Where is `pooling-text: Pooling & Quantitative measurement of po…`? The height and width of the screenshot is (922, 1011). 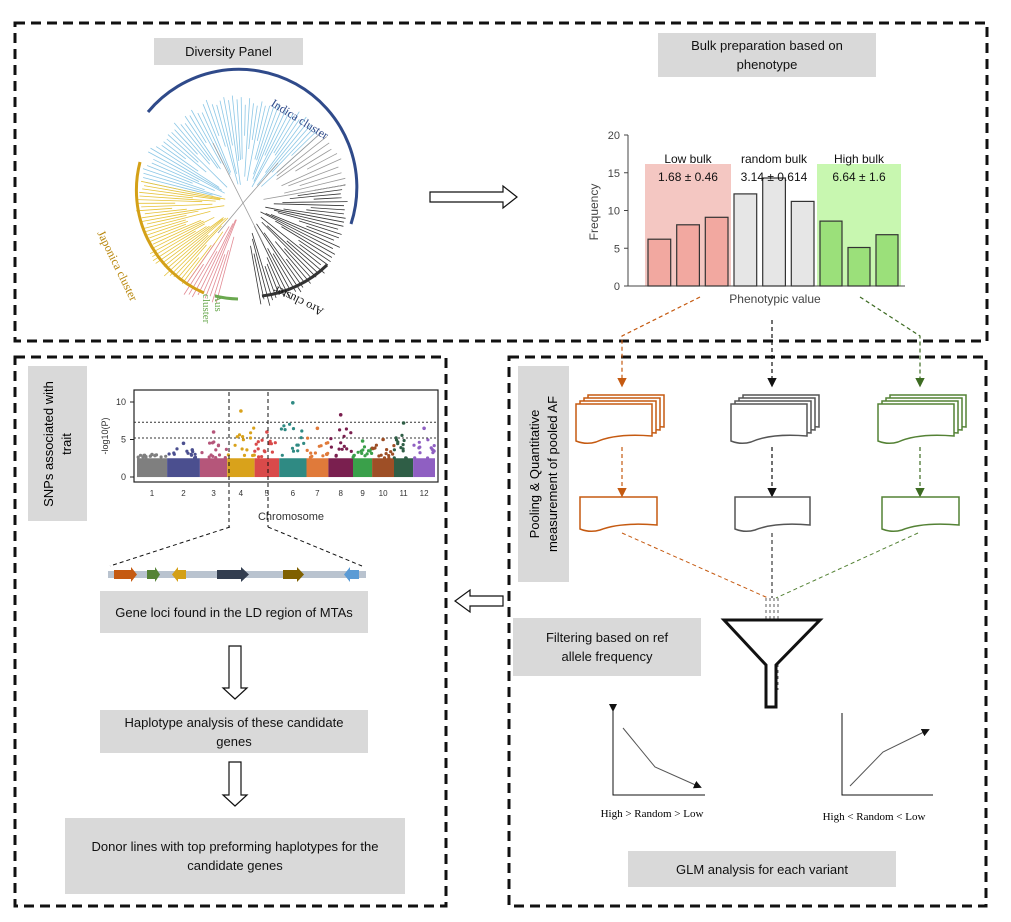 pooling-text: Pooling & Quantitative measurement of po… is located at coordinates (543, 474).